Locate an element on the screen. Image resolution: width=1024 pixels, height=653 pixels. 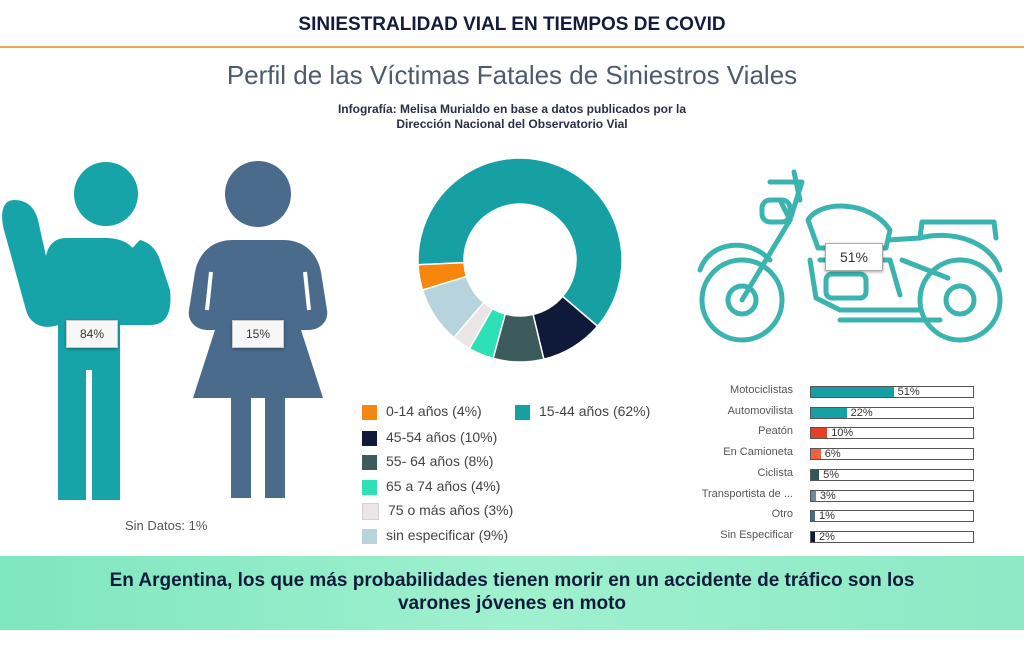
legend-item-3: 55- 64 años (8%) is located at coordinates (427, 461).